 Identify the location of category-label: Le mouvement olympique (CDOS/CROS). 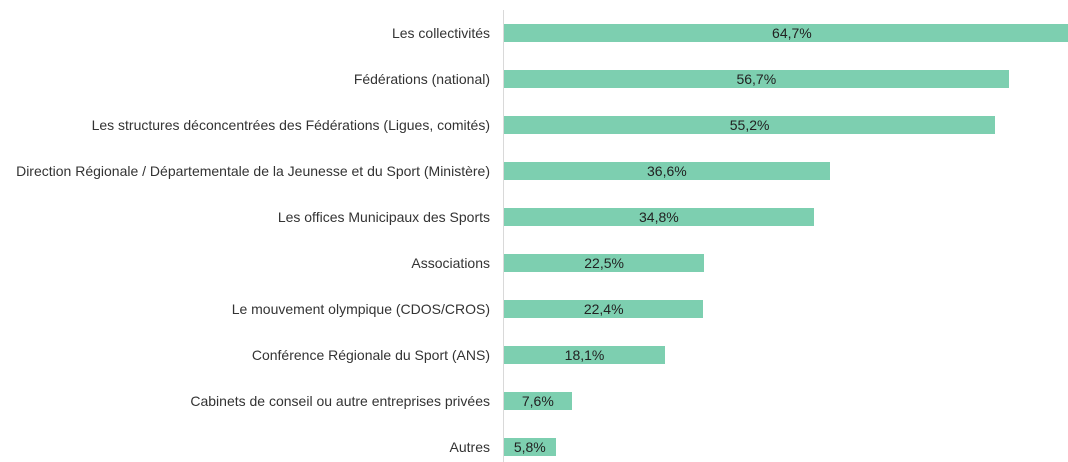
(360, 309).